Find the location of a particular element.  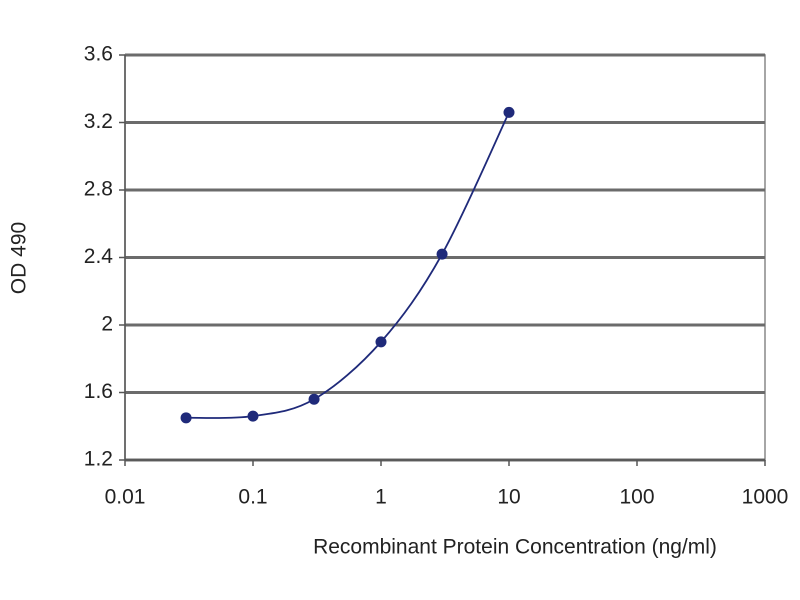

y-tick-label: 2.8 is located at coordinates (98, 189).